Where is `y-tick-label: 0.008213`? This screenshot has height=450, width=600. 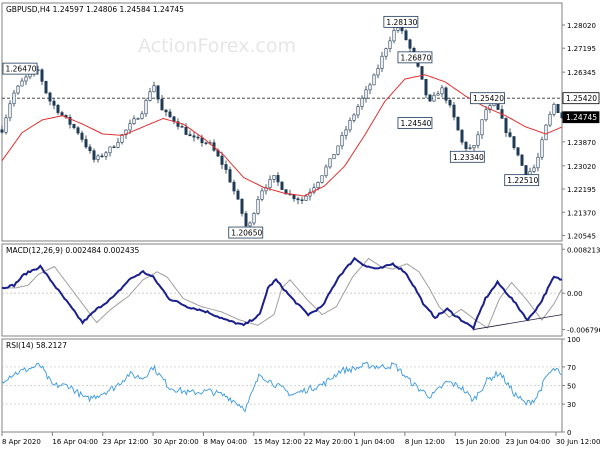 y-tick-label: 0.008213 is located at coordinates (583, 250).